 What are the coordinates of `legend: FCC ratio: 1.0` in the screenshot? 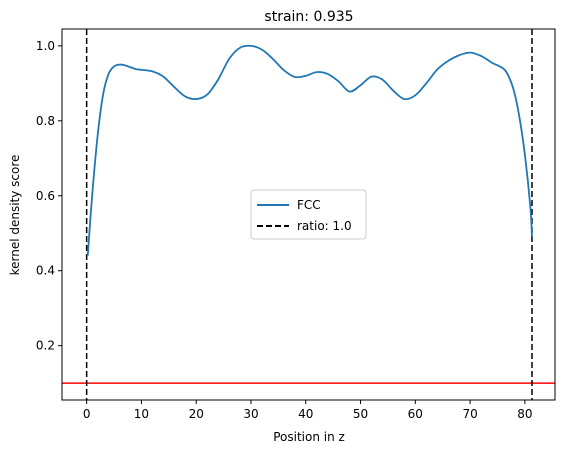 It's located at (308, 214).